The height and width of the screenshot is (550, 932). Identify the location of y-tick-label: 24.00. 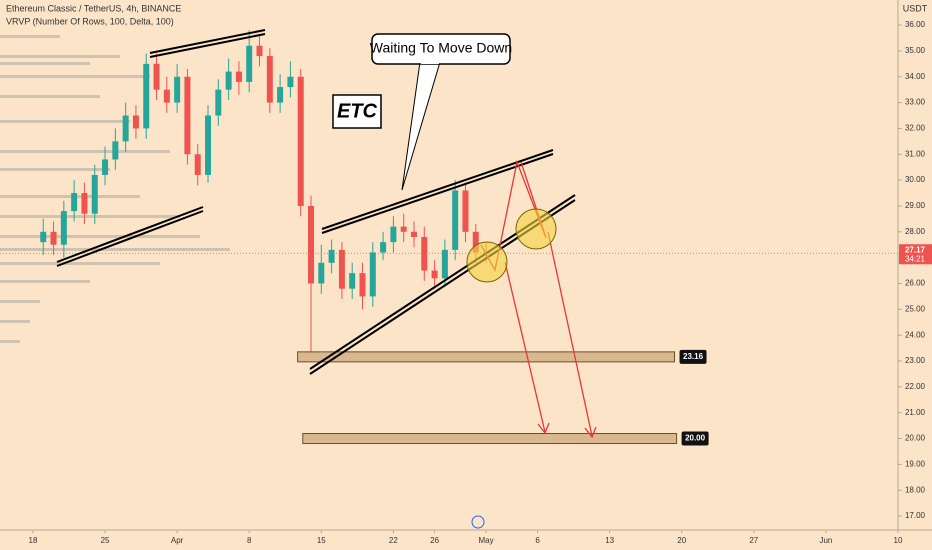
(915, 334).